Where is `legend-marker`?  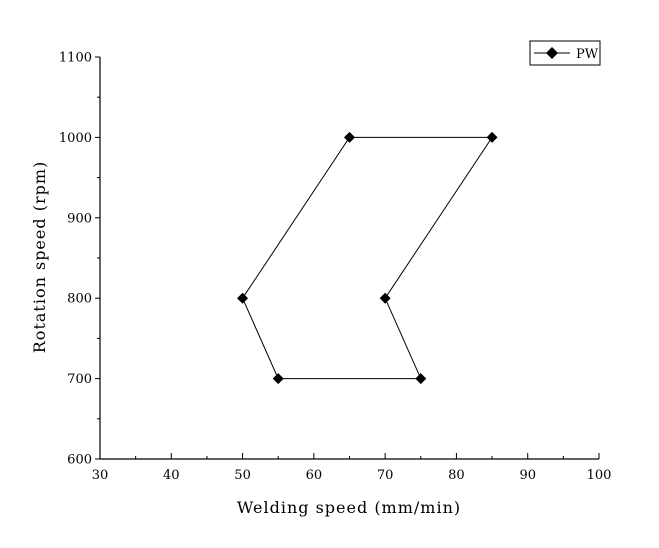 legend-marker is located at coordinates (552, 53).